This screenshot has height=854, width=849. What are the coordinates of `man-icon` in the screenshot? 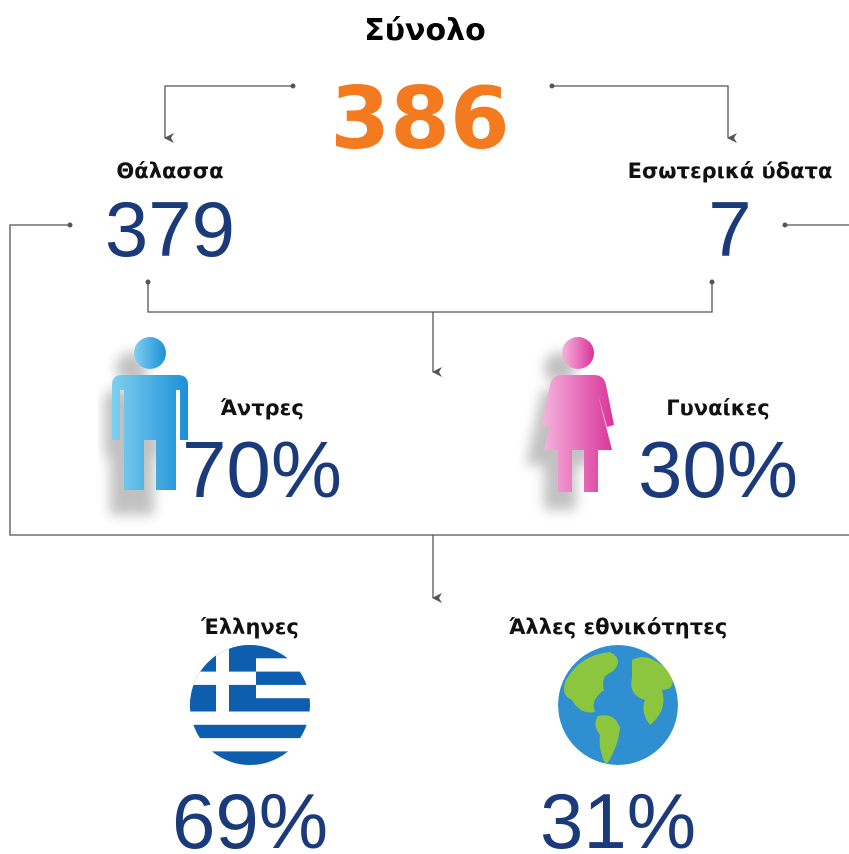 It's located at (146, 426).